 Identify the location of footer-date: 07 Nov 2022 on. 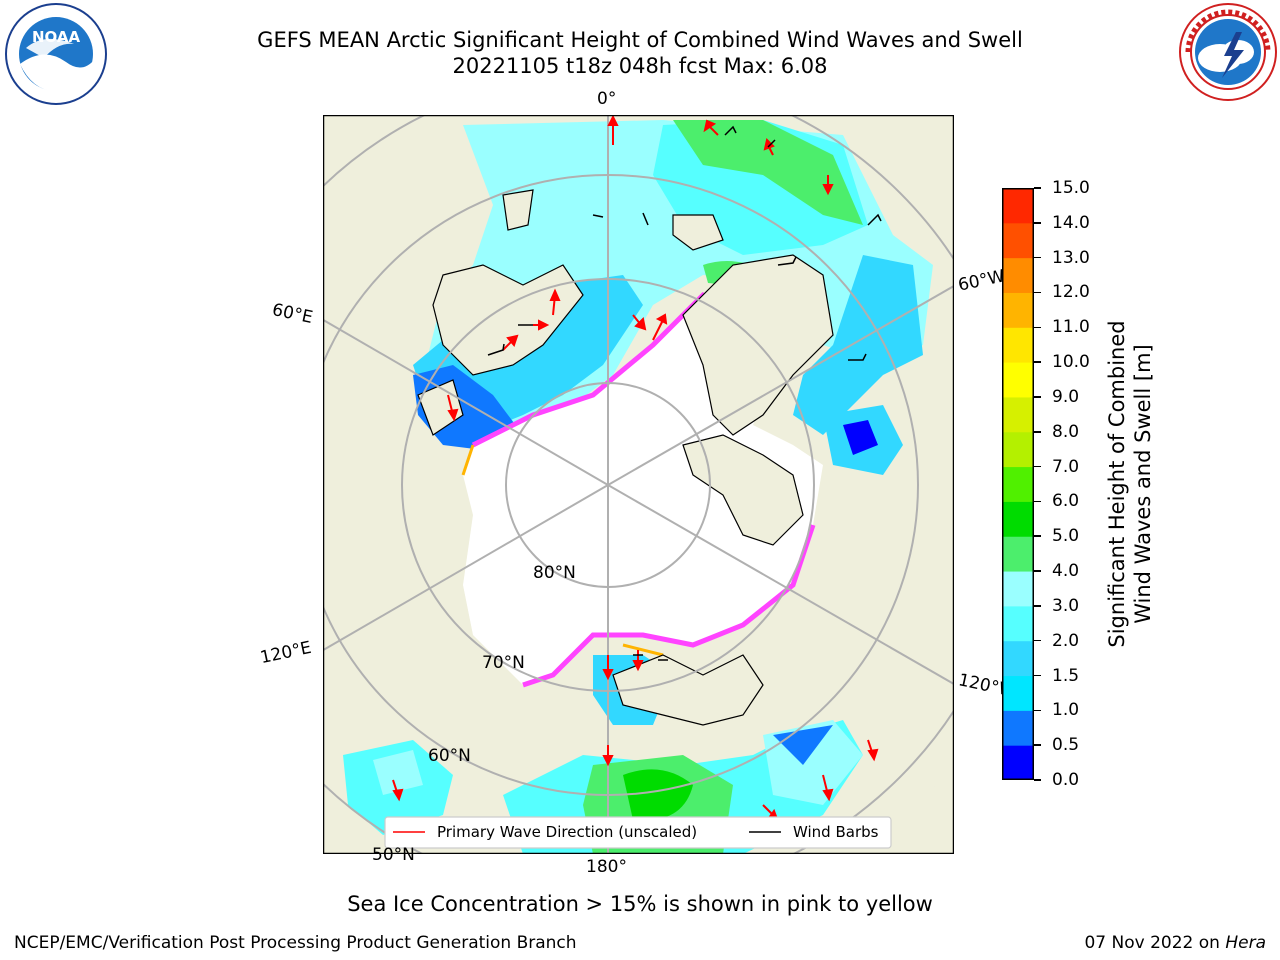
(1155, 943).